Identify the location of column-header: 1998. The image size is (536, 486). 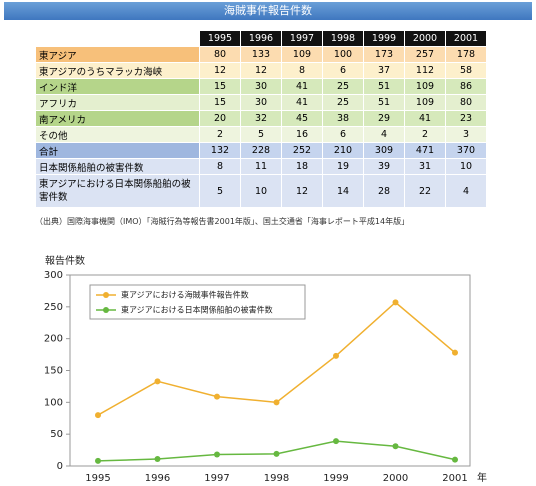
(343, 38).